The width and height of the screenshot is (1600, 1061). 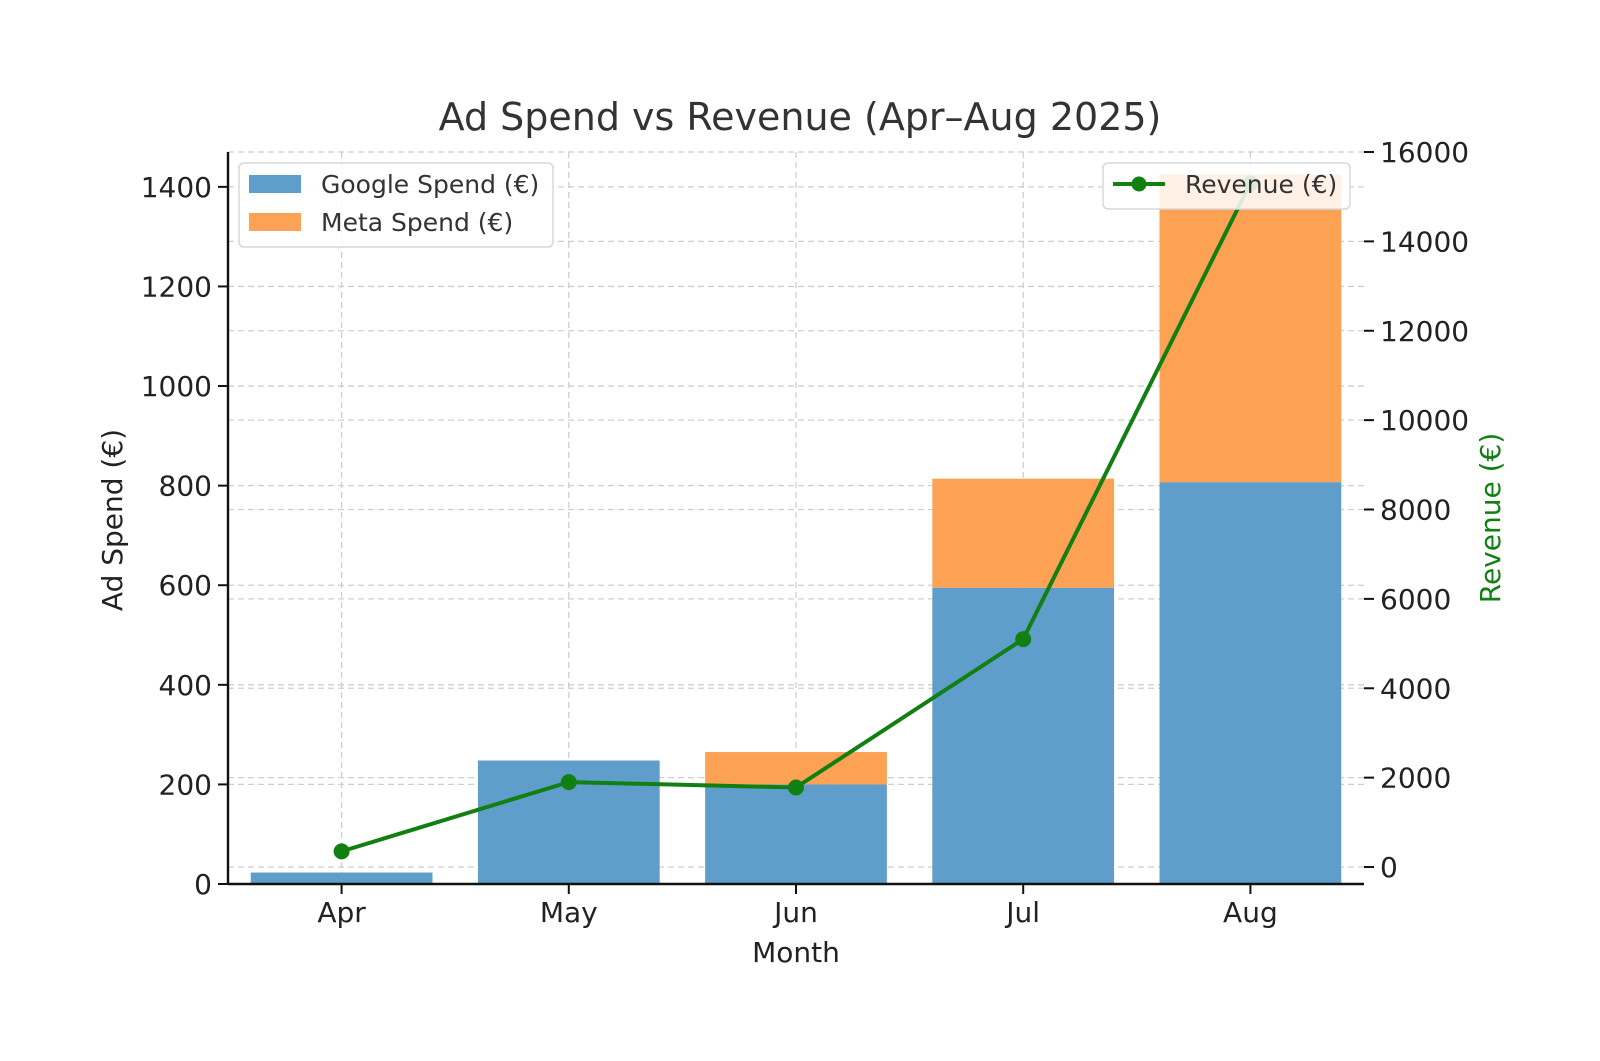 What do you see at coordinates (341, 912) in the screenshot?
I see `x-tick-label: Apr` at bounding box center [341, 912].